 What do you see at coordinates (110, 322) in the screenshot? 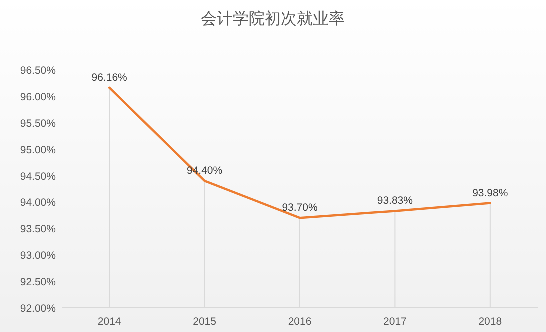
I see `x-tick-label: 2014` at bounding box center [110, 322].